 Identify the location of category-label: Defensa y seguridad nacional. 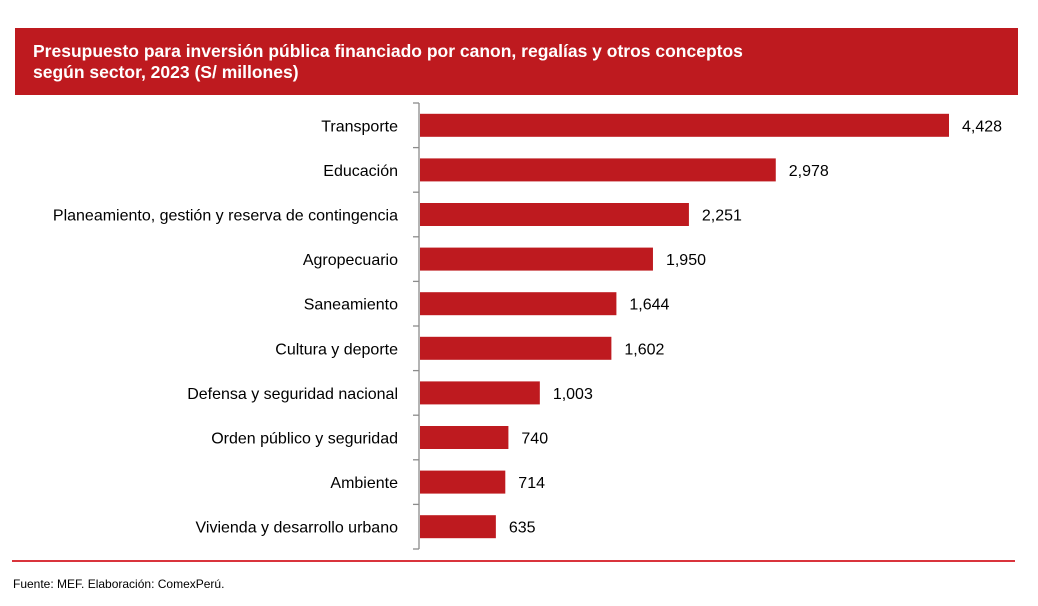
(292, 394).